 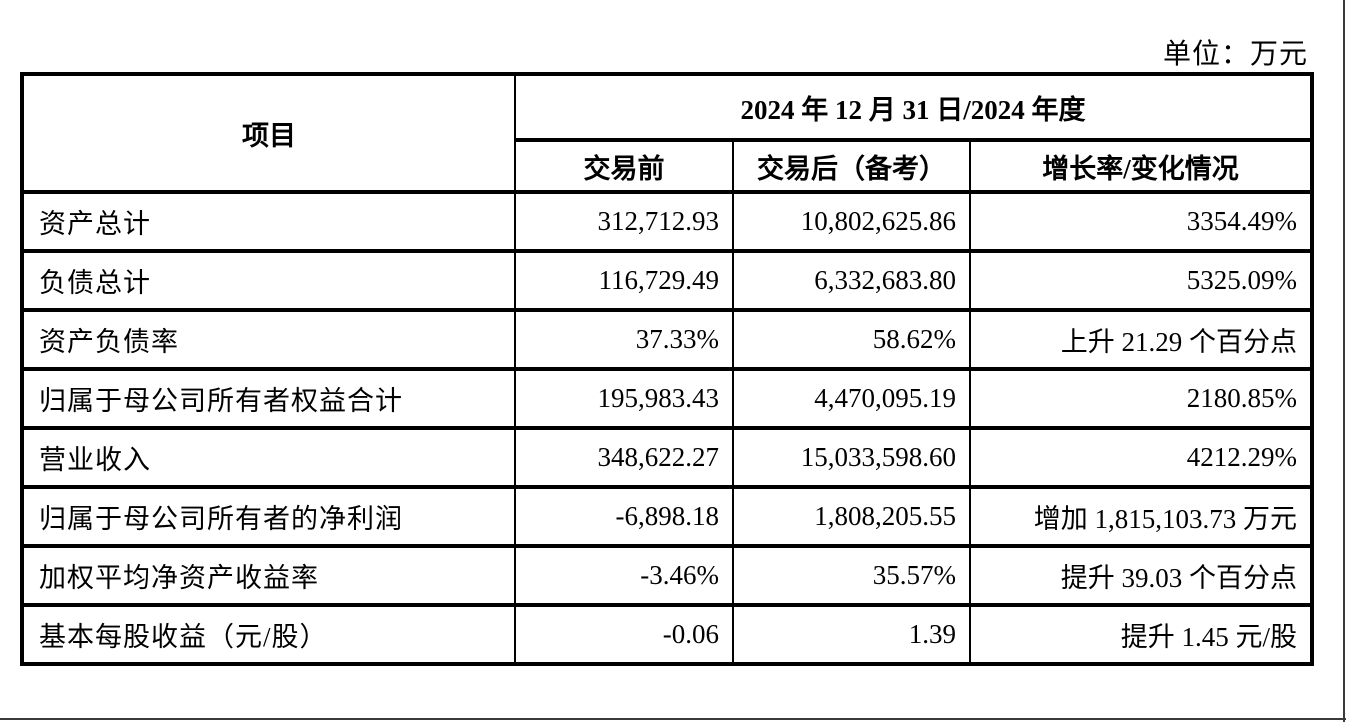 I want to click on cell-change: 提升 39.03 个百分点, so click(x=1141, y=575).